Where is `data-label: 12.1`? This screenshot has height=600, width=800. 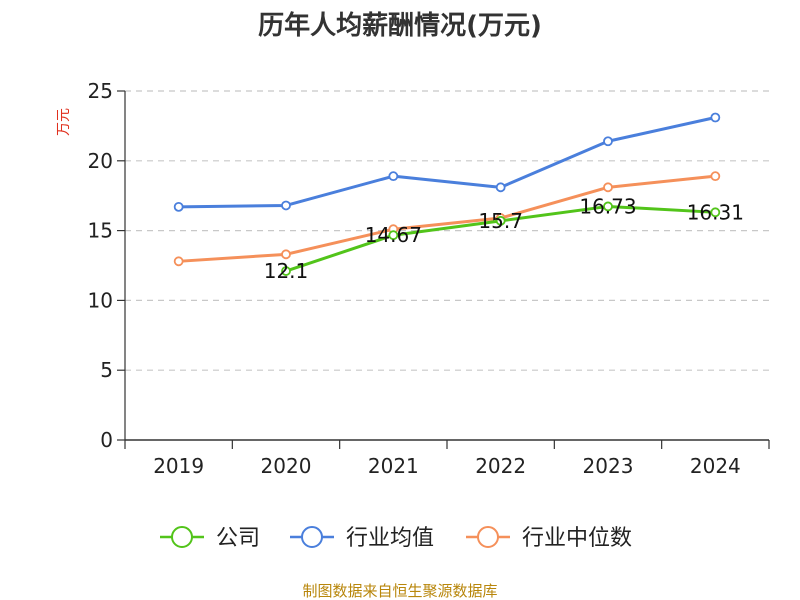
data-label: 12.1 is located at coordinates (286, 271).